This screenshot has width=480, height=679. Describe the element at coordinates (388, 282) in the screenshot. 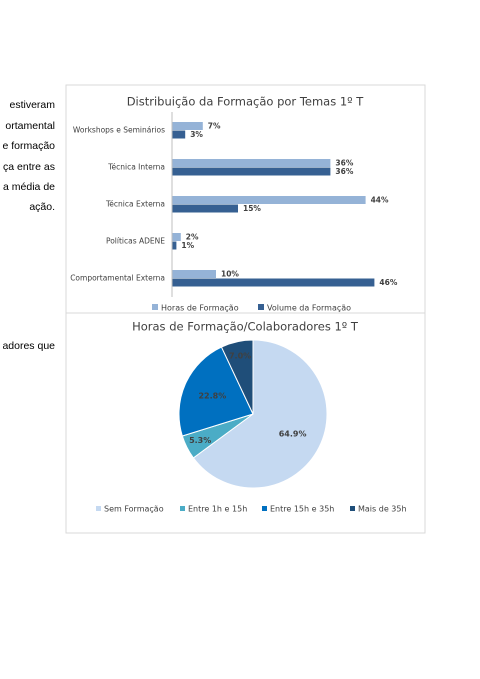

I see `value-label: 46%` at that location.